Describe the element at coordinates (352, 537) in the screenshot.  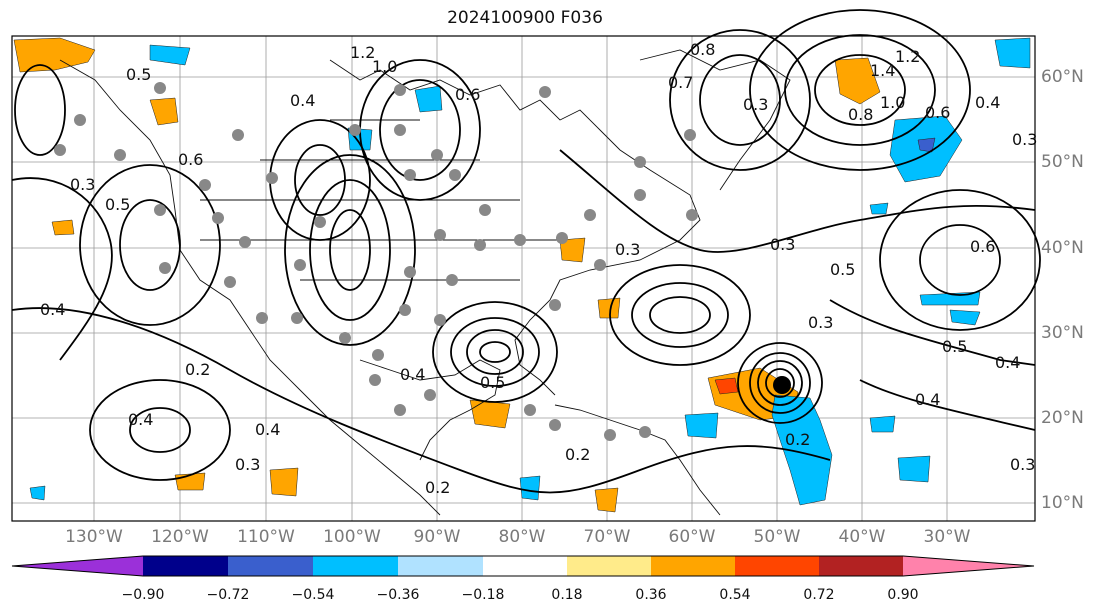
I see `lon-label: 100°W` at that location.